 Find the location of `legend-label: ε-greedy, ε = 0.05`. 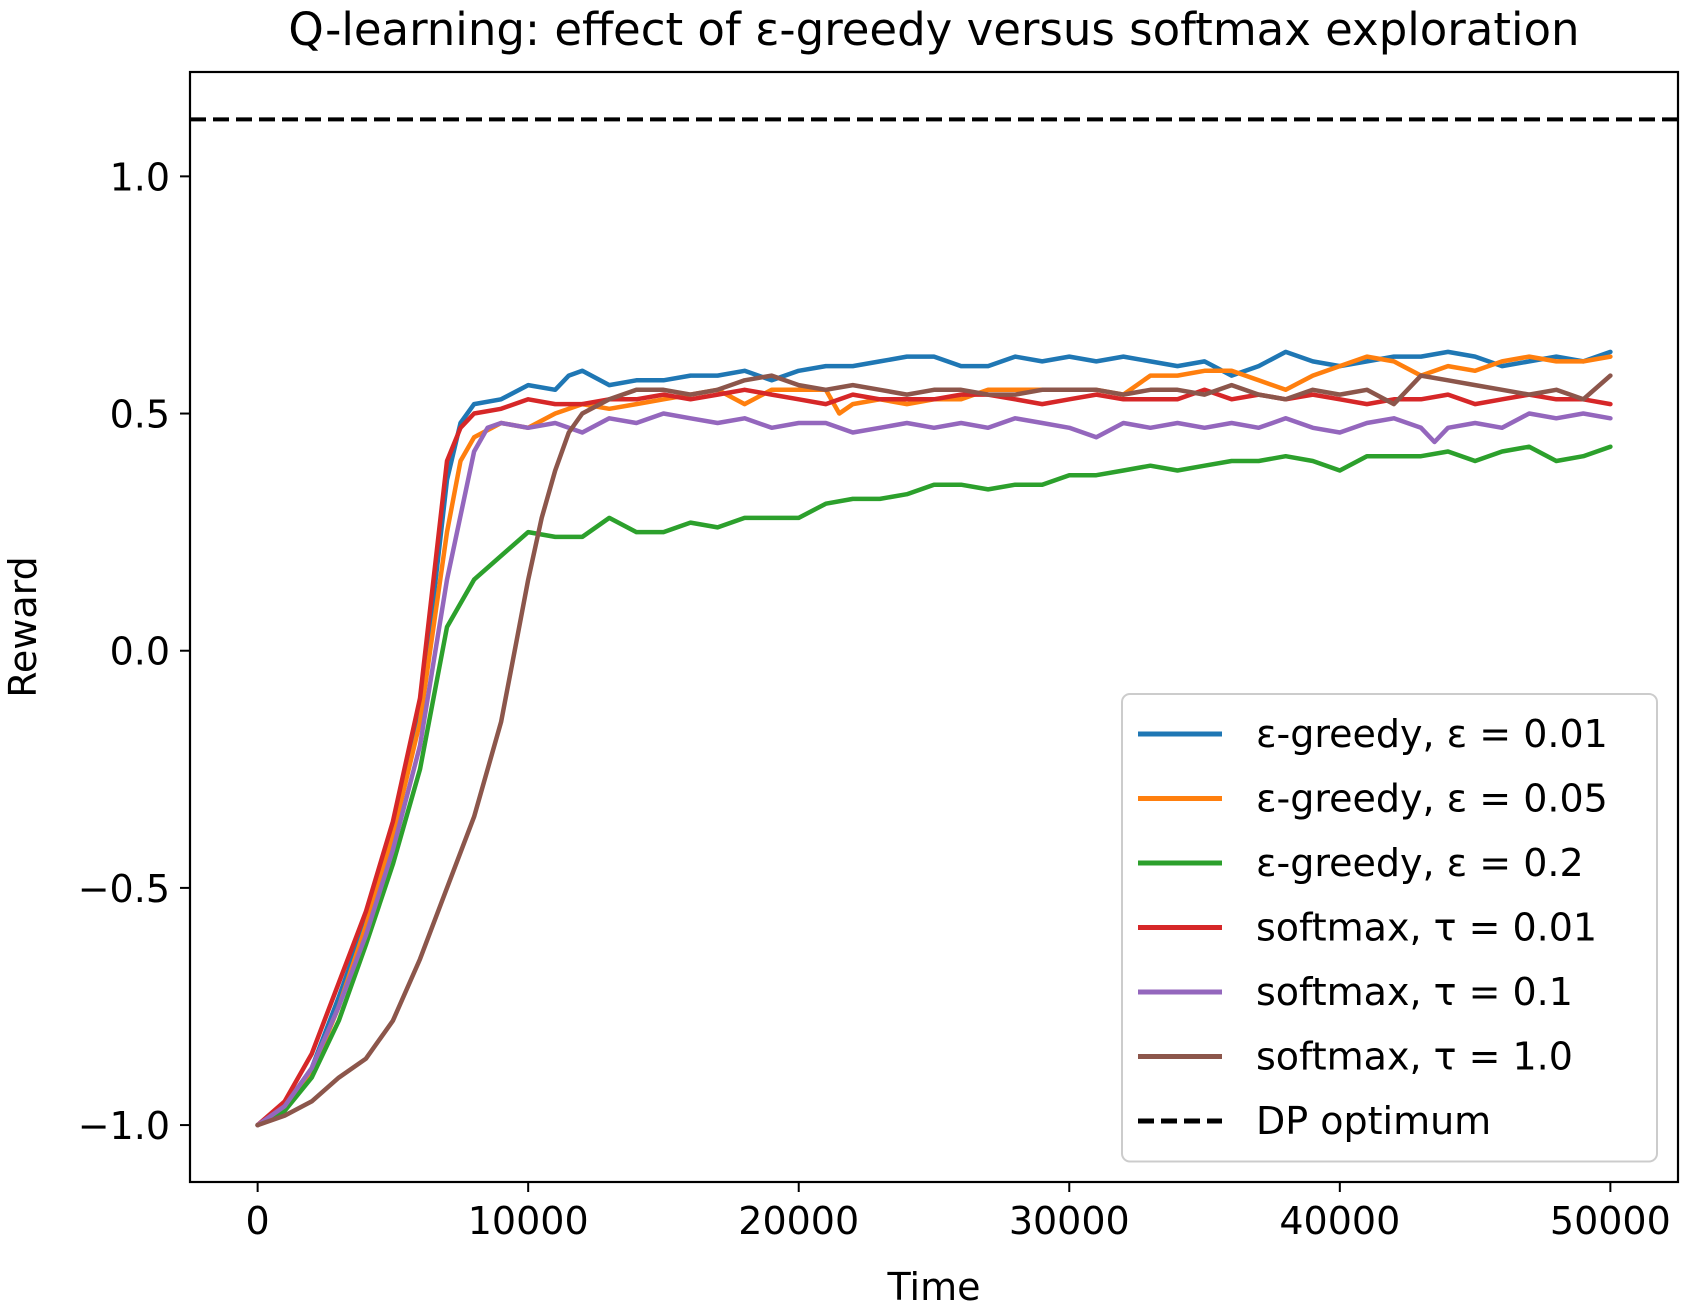

legend-label: ε-greedy, ε = 0.05 is located at coordinates (1432, 799).